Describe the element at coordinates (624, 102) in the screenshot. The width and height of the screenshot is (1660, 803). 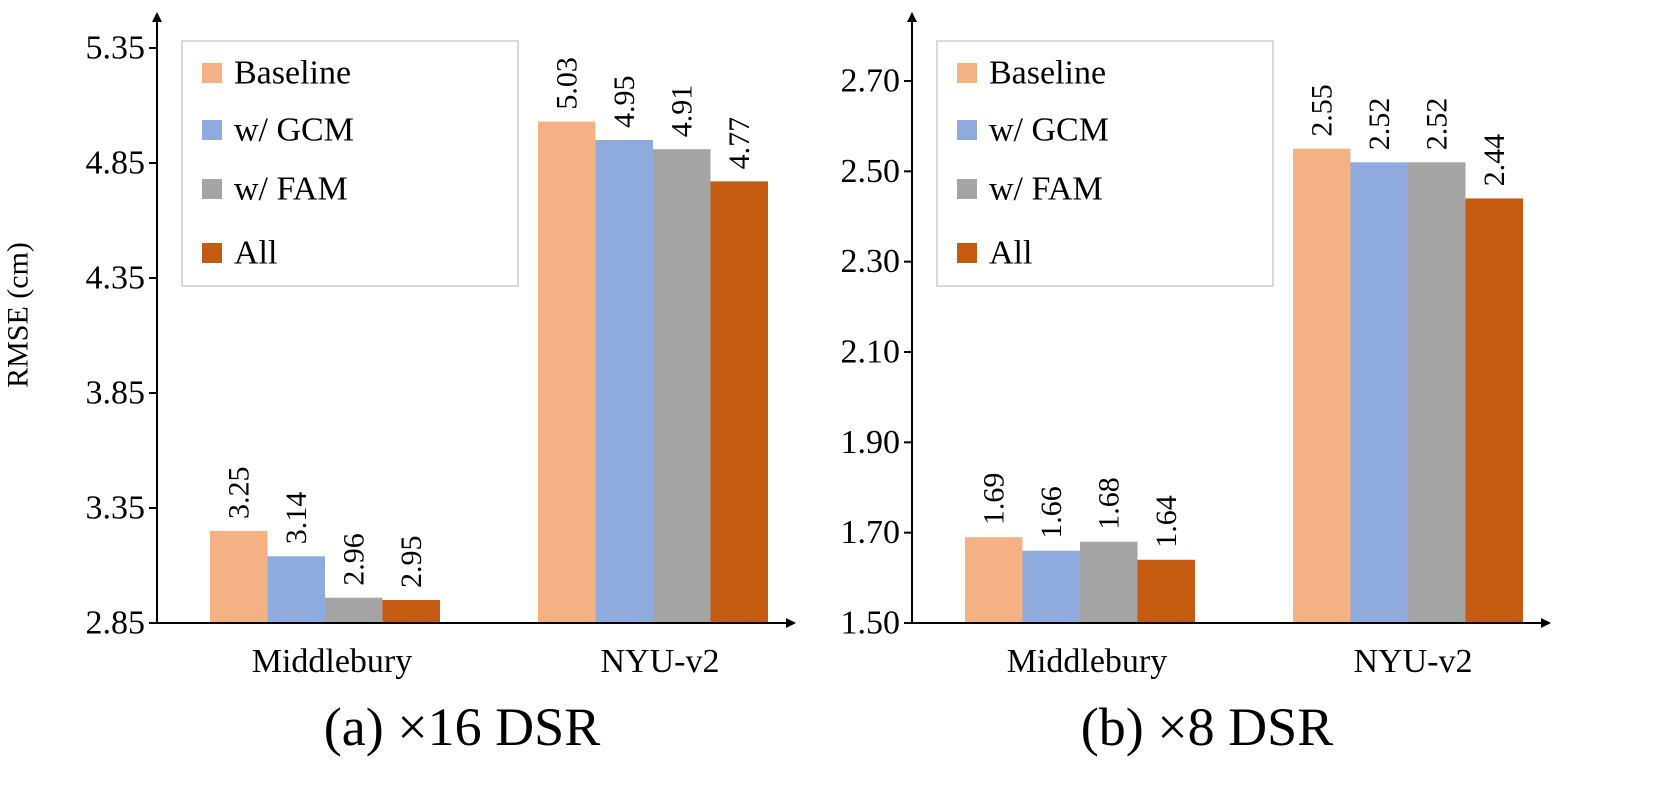
I see `data-label: 4.95` at that location.